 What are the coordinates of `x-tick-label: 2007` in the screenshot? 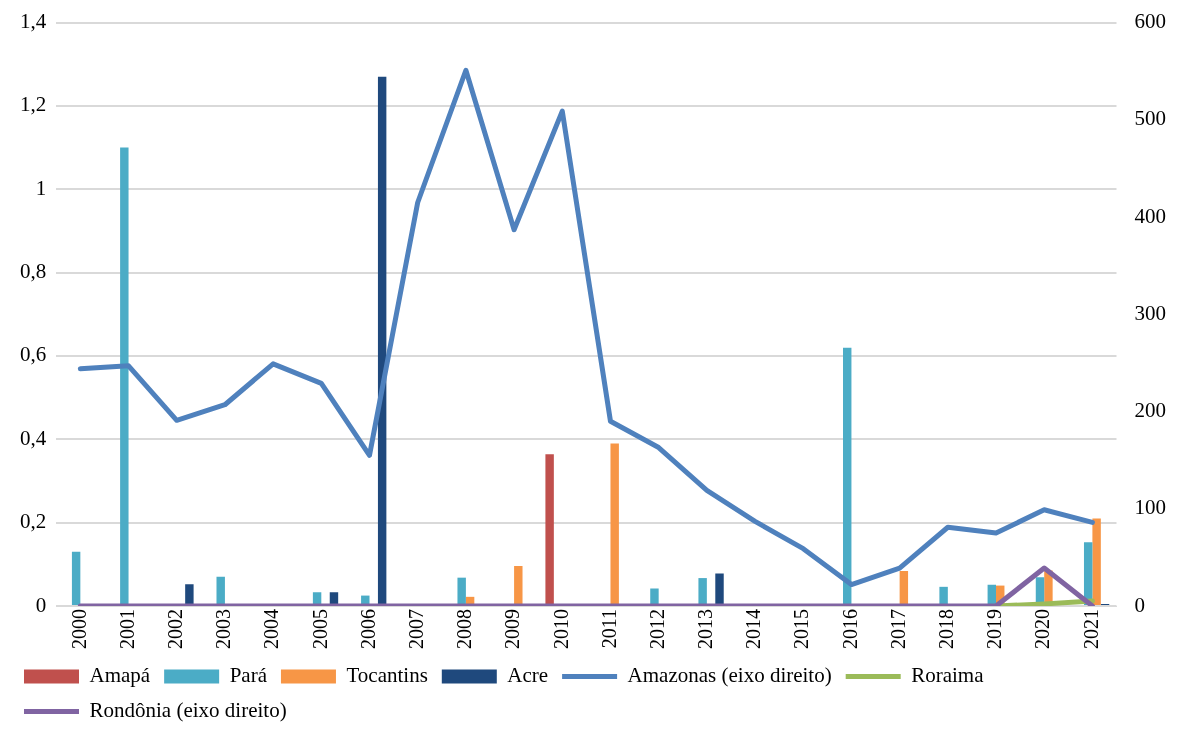 It's located at (415, 629).